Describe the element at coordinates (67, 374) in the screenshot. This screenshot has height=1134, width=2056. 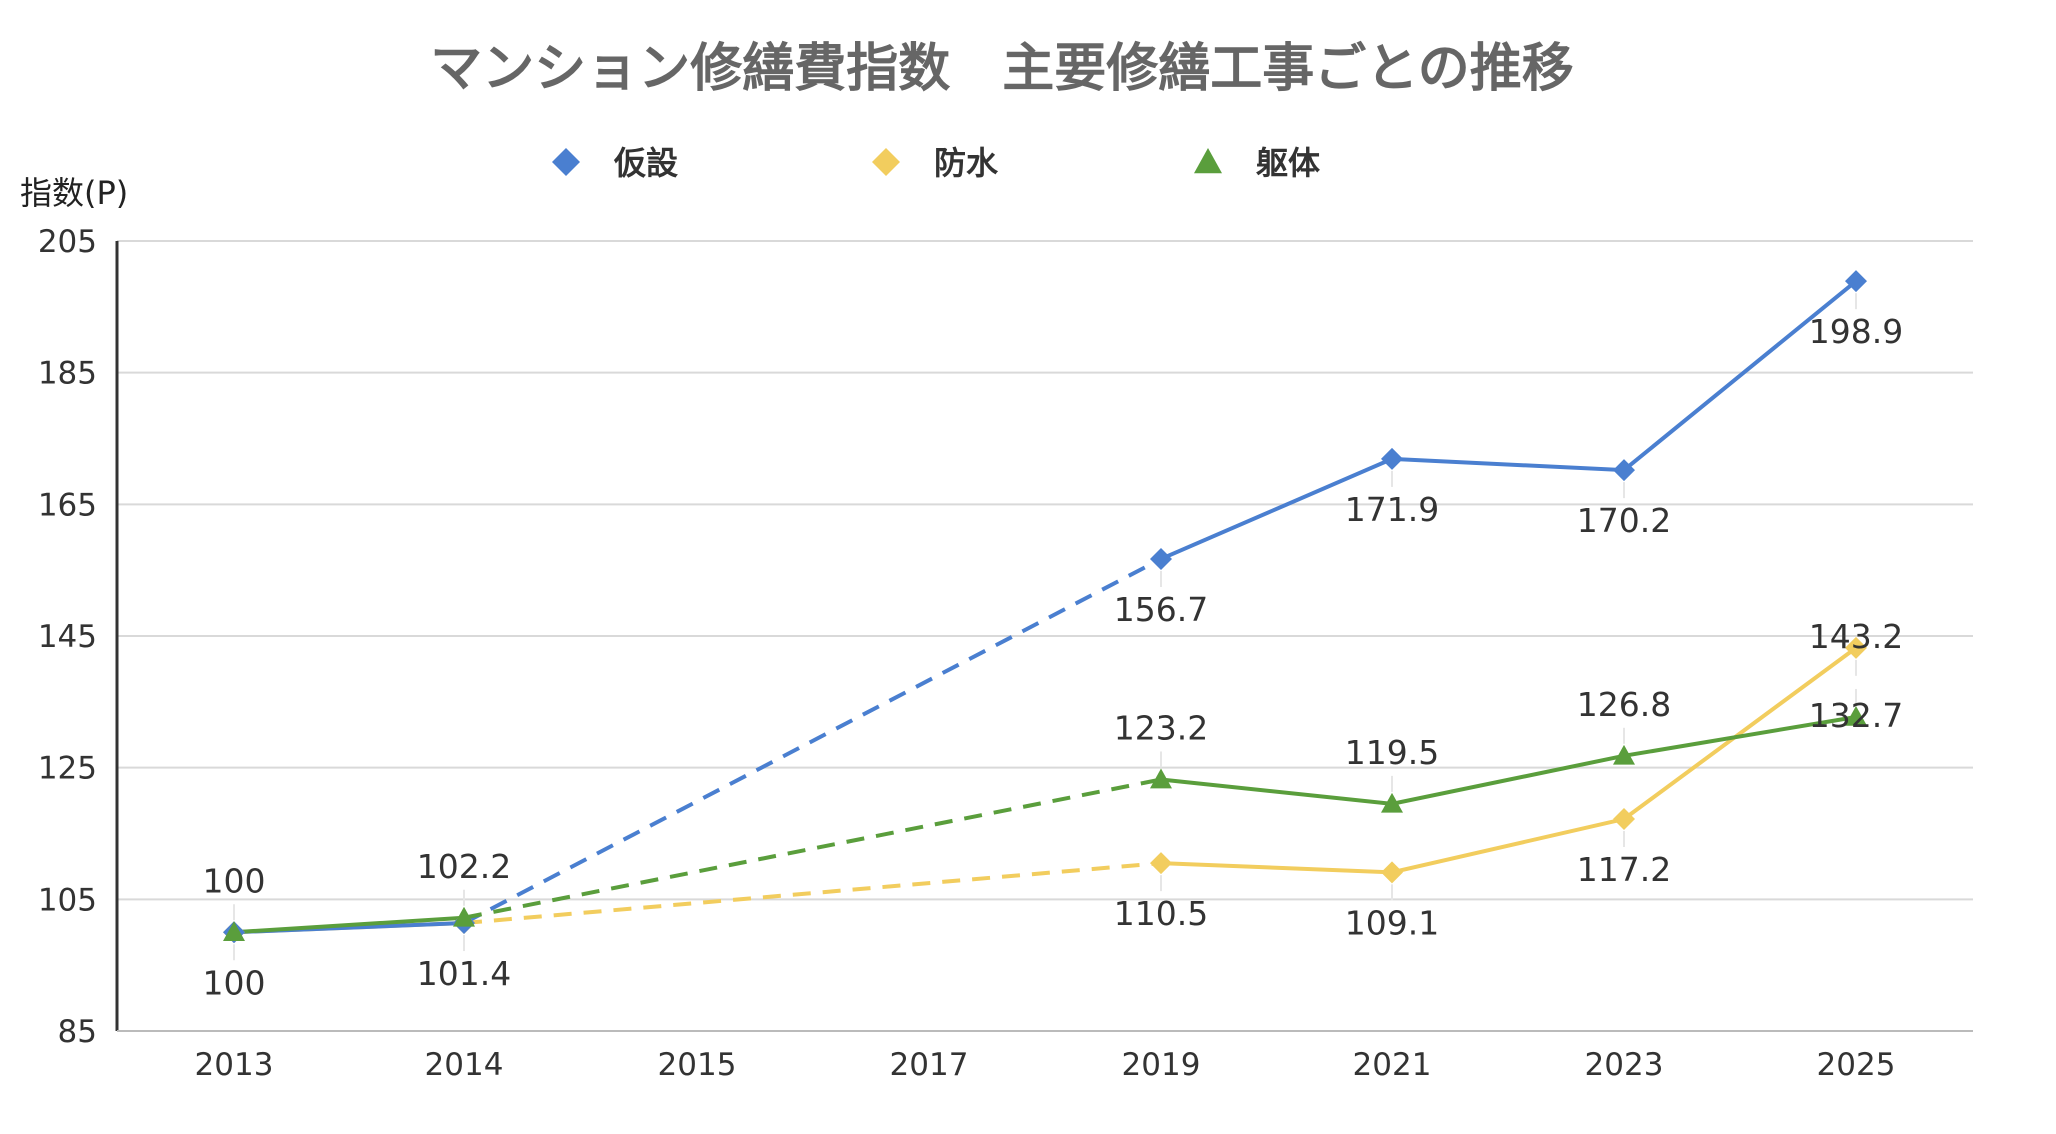
I see `y-tick-label: 185` at that location.